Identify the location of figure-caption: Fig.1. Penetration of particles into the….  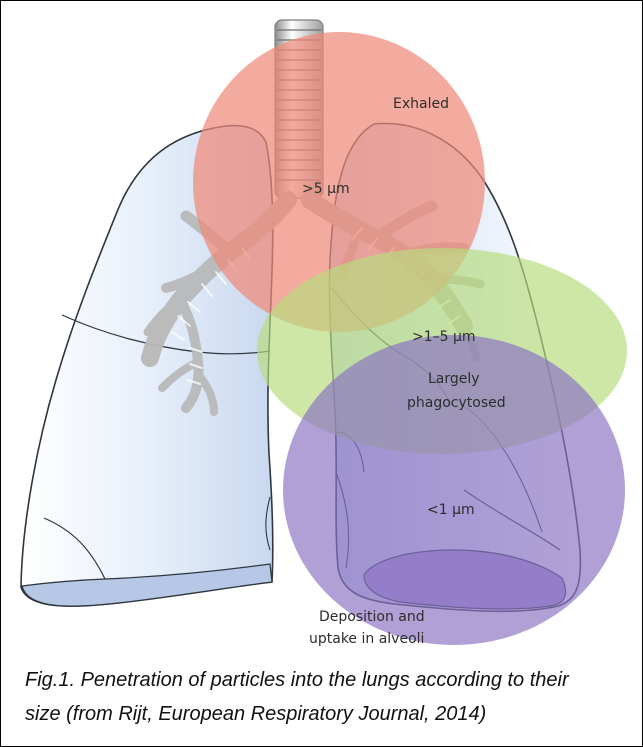
(325, 697).